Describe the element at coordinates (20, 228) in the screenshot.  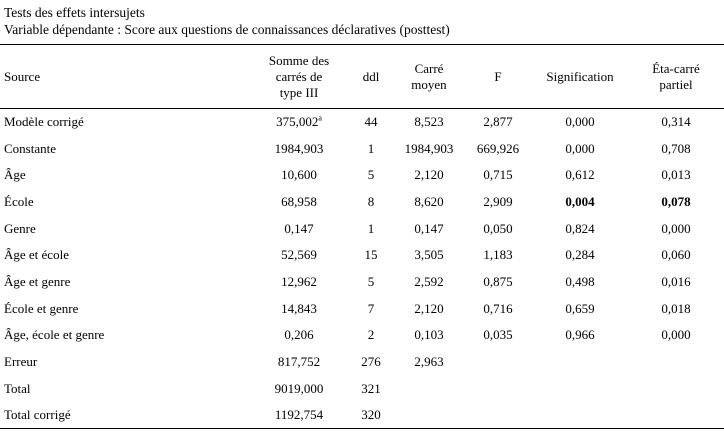
I see `row-source: Genre` at that location.